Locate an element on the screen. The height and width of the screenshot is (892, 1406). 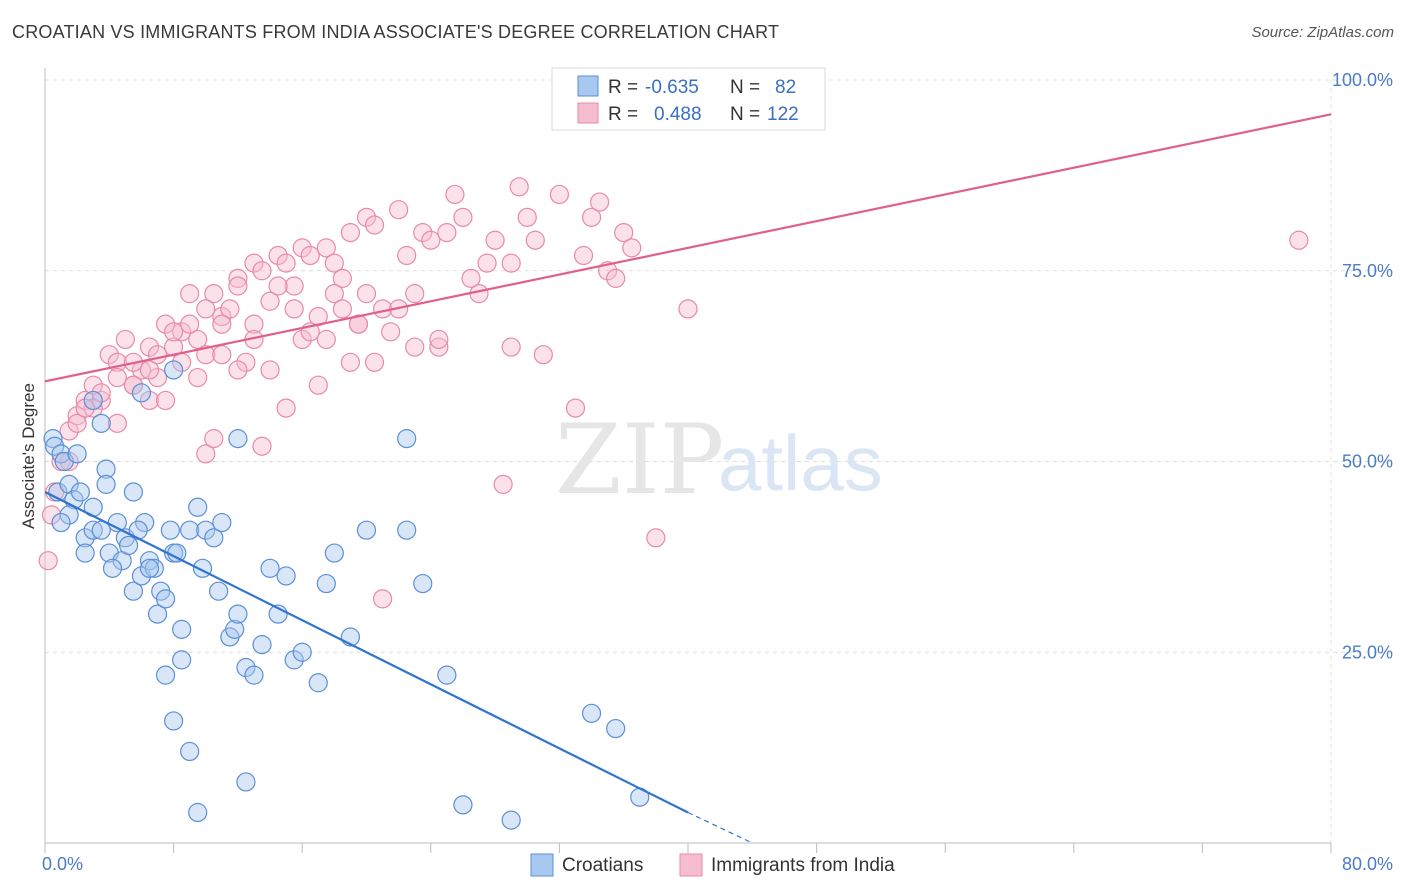
legend-swatch-india is located at coordinates (691, 865).